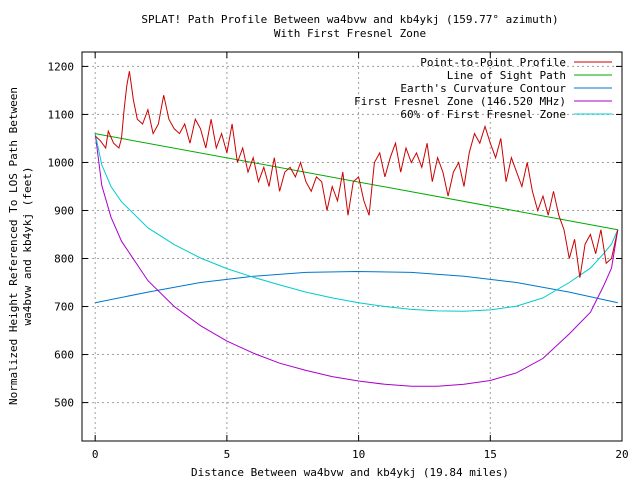  What do you see at coordinates (460, 101) in the screenshot?
I see `legend-label-3: First Fresnel Zone (146.520 MHz)` at bounding box center [460, 101].